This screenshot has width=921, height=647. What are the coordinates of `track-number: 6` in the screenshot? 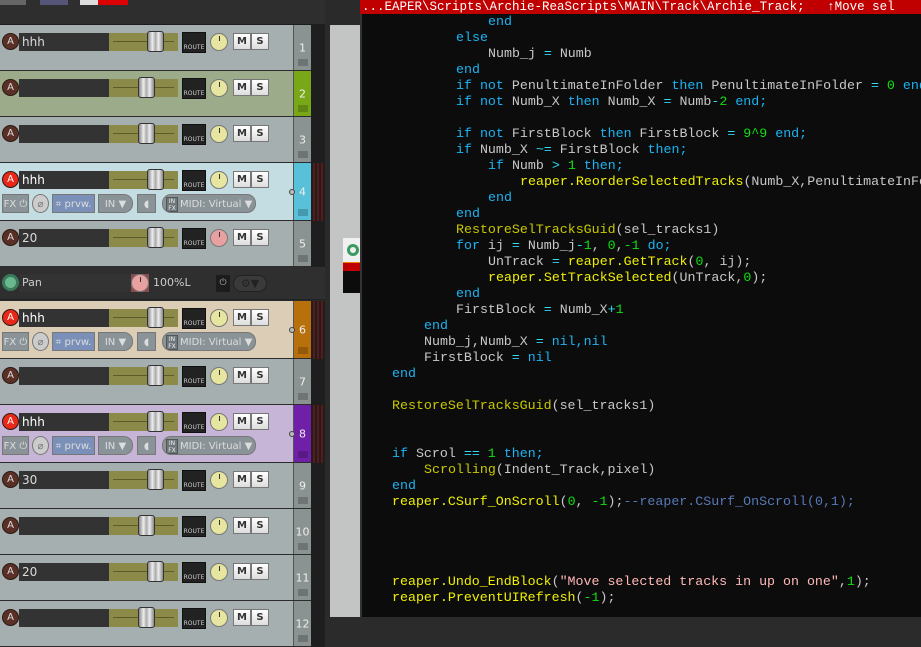 It's located at (302, 329).